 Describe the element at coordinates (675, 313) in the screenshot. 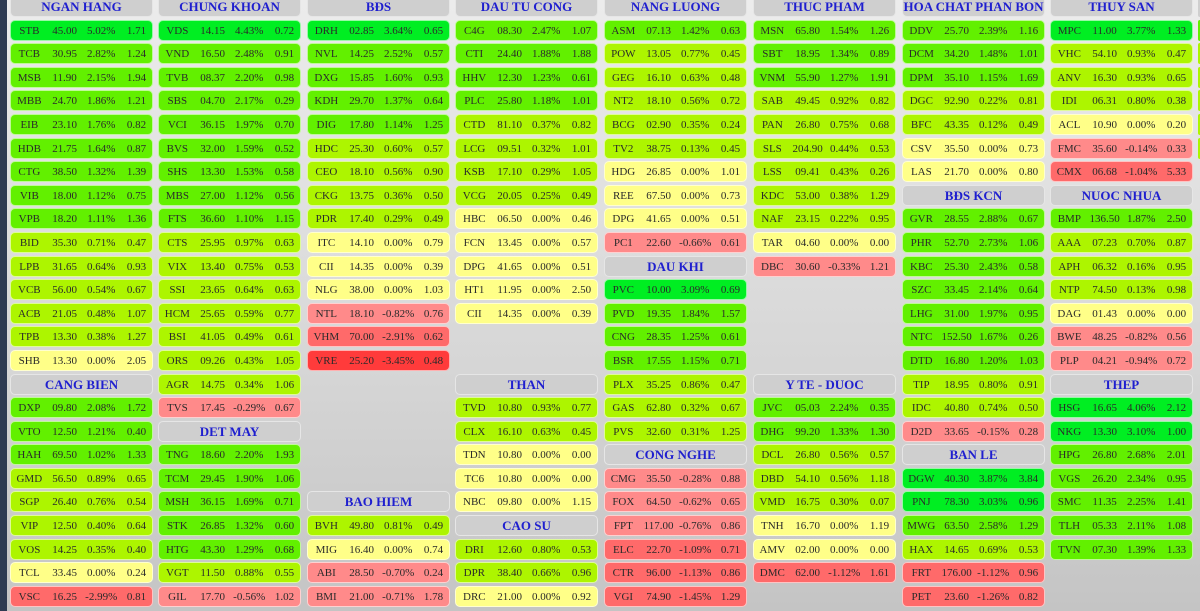

I see `stock-cell: PVD 19.35 1.84% 1.57` at that location.